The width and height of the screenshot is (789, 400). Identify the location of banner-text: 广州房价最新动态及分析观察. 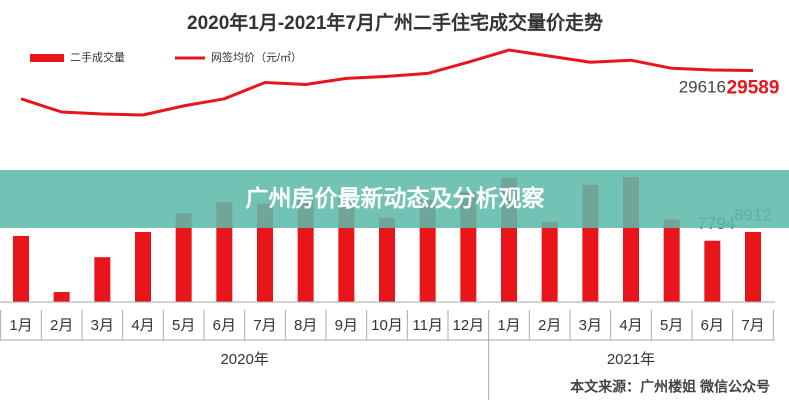
(396, 198).